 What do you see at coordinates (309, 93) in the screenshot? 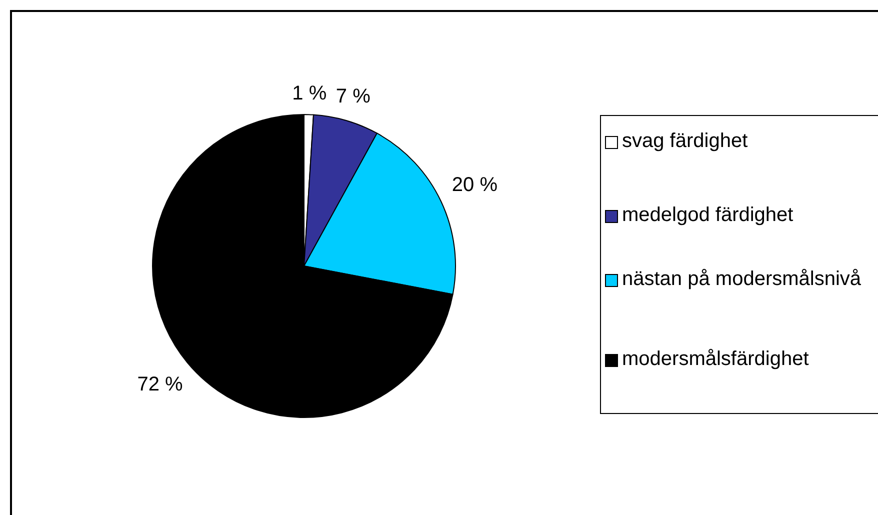
I see `data-label: 1 %` at bounding box center [309, 93].